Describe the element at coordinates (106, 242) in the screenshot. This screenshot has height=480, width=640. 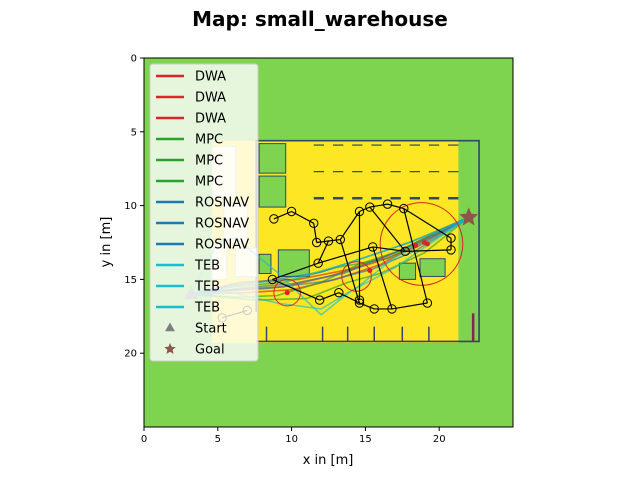
I see `y-axis-label: y in [m]` at that location.